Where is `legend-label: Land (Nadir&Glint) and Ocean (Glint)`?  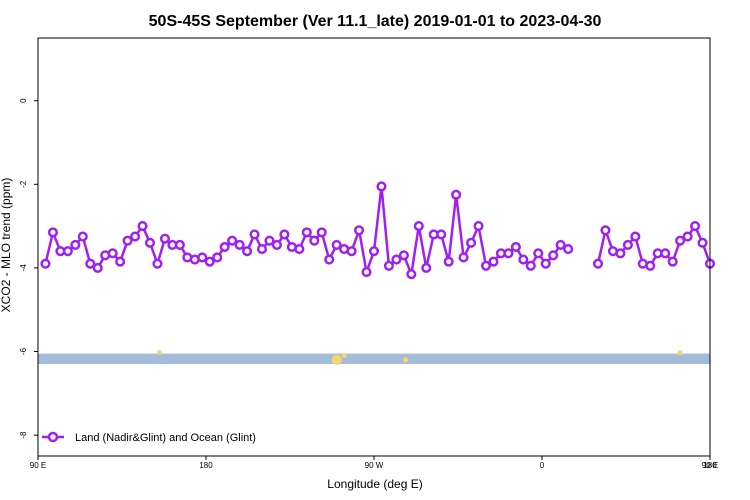
legend-label: Land (Nadir&Glint) and Ocean (Glint) is located at coordinates (165, 438).